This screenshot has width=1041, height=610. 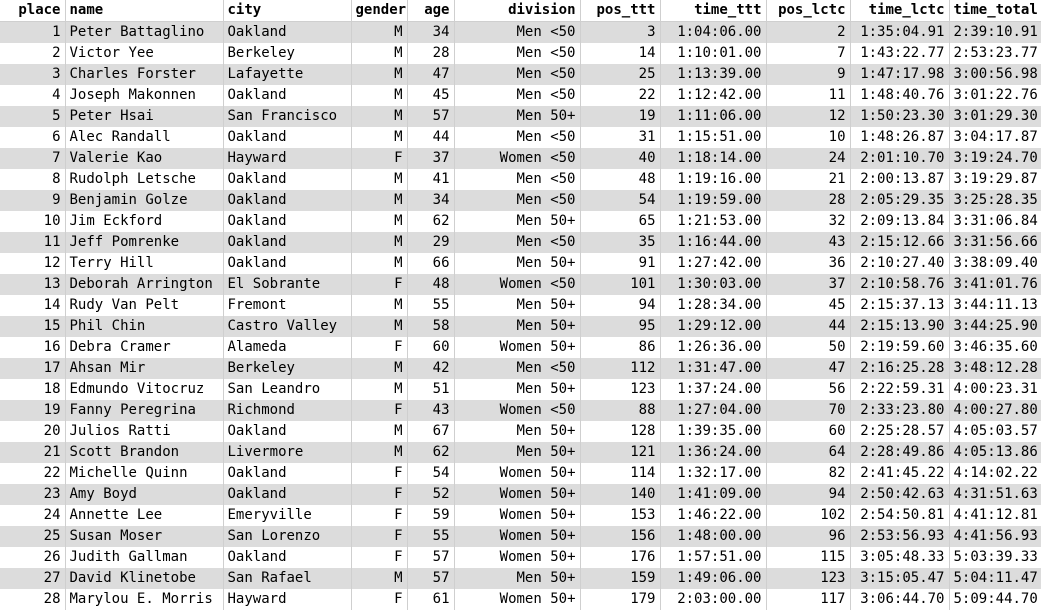 What do you see at coordinates (995, 473) in the screenshot?
I see `cell-time-total: 4:14:02.22` at bounding box center [995, 473].